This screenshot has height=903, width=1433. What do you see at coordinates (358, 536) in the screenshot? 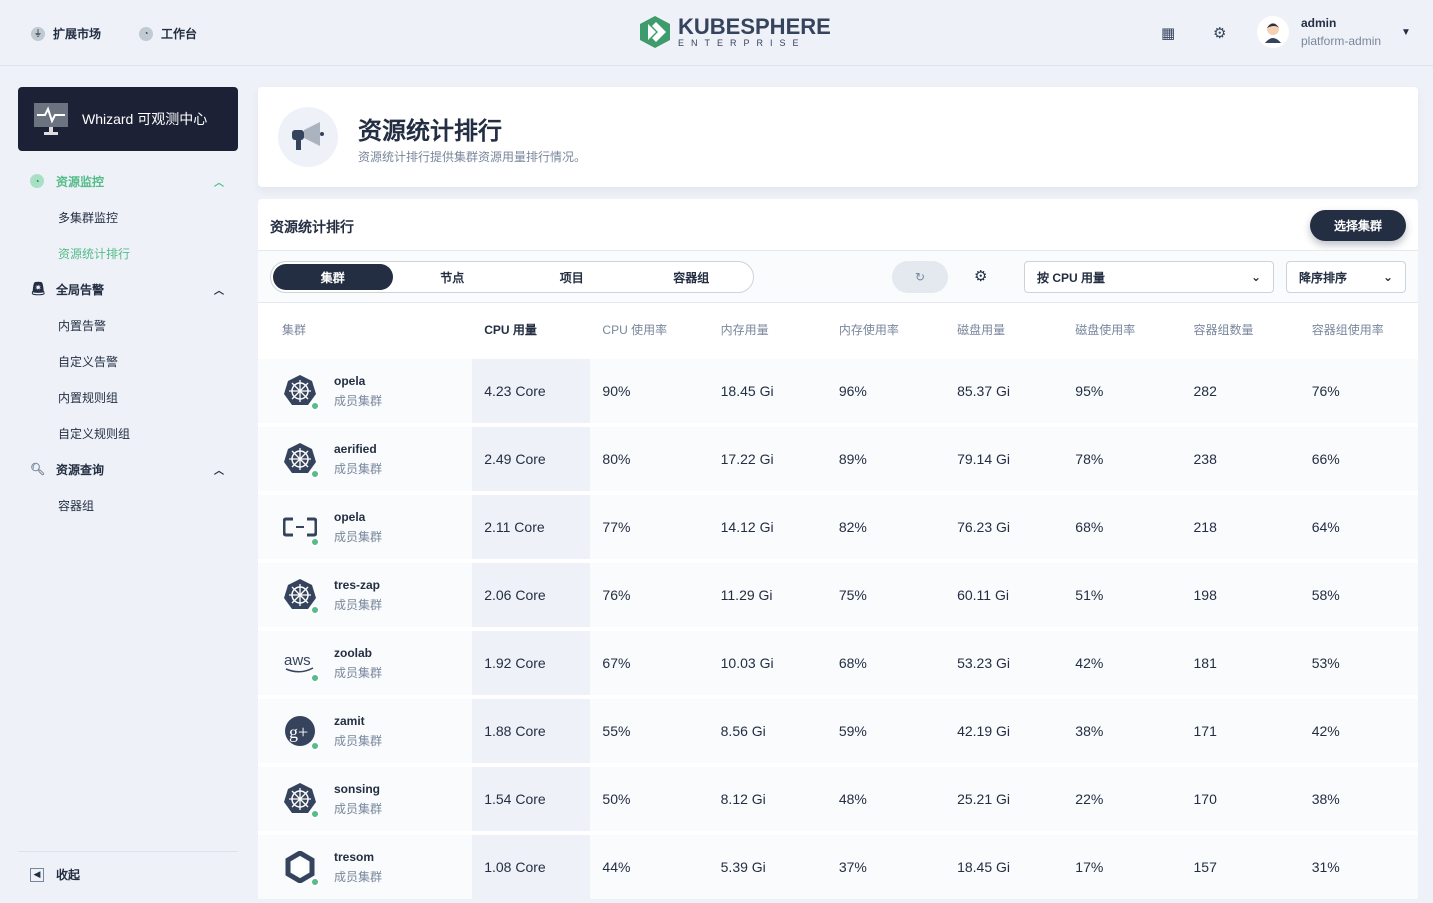
I see `cluster-role: 成员集群` at bounding box center [358, 536].